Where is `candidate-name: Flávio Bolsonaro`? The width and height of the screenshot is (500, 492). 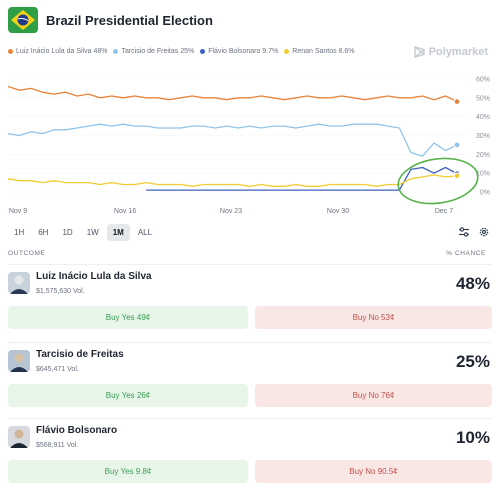 candidate-name: Flávio Bolsonaro is located at coordinates (77, 430).